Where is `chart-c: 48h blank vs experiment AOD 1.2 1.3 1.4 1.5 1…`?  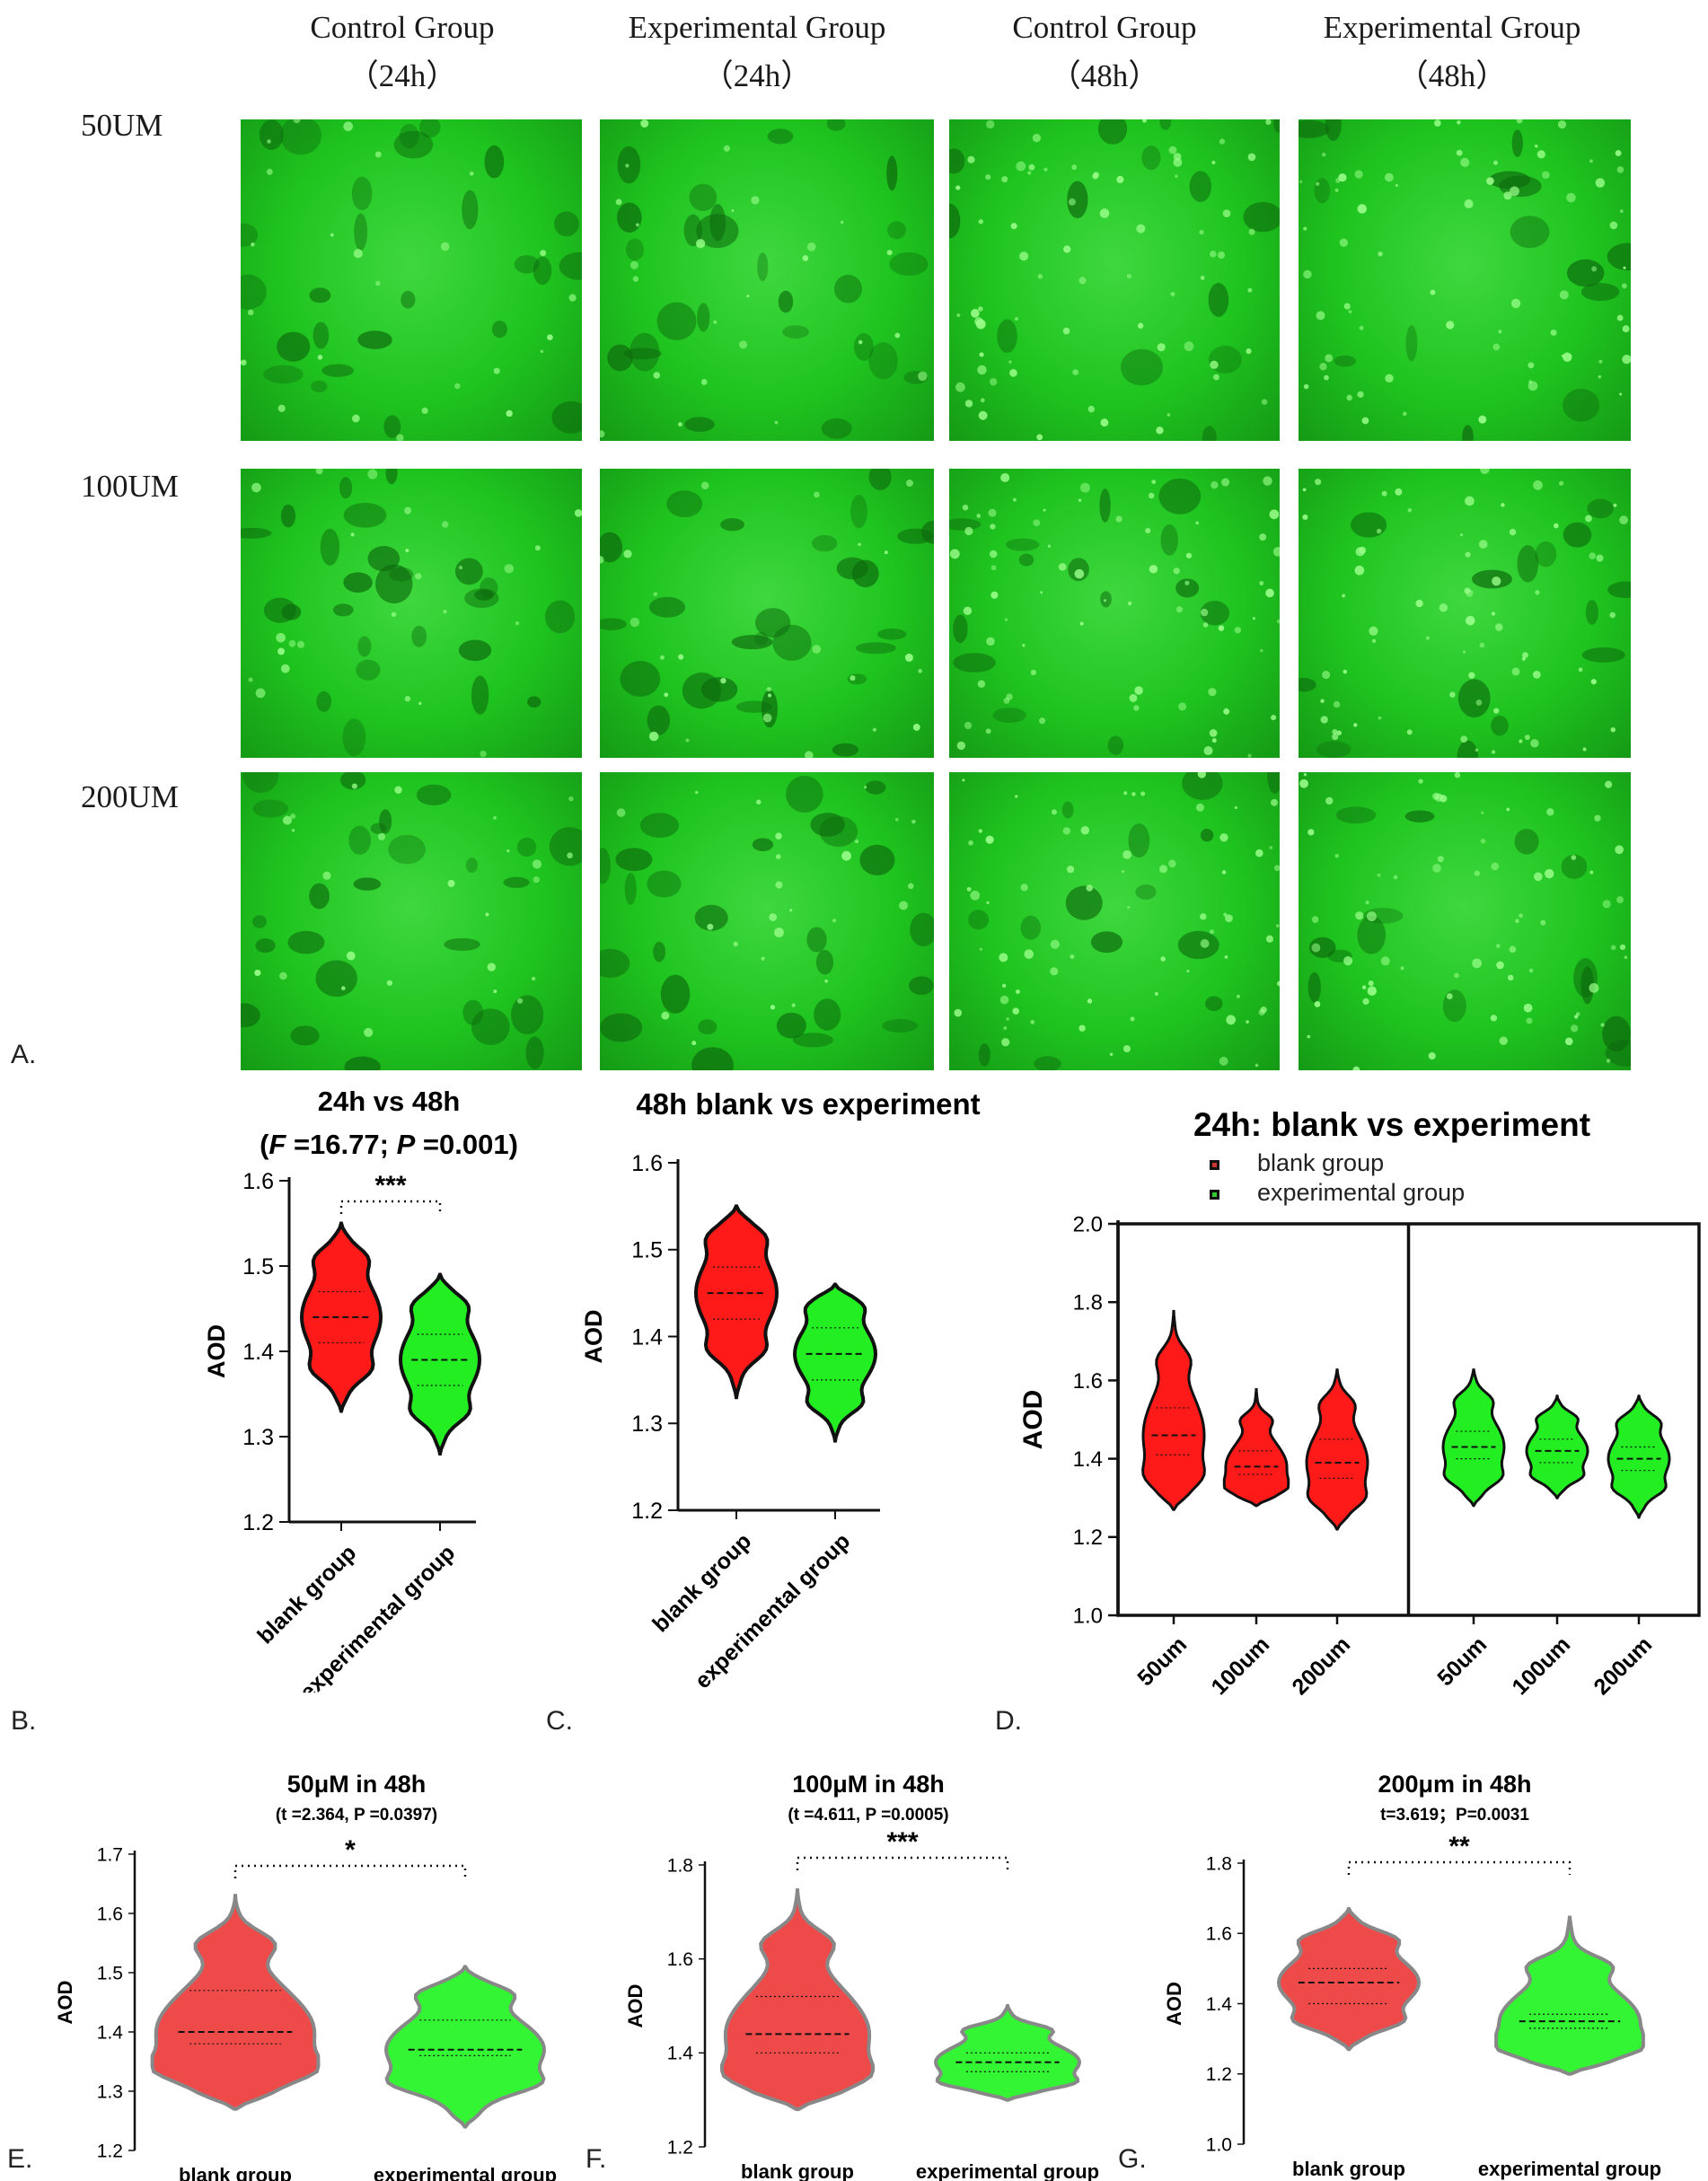
chart-c: 48h blank vs experiment AOD 1.2 1.3 1.4 1.5 1… is located at coordinates (780, 1390).